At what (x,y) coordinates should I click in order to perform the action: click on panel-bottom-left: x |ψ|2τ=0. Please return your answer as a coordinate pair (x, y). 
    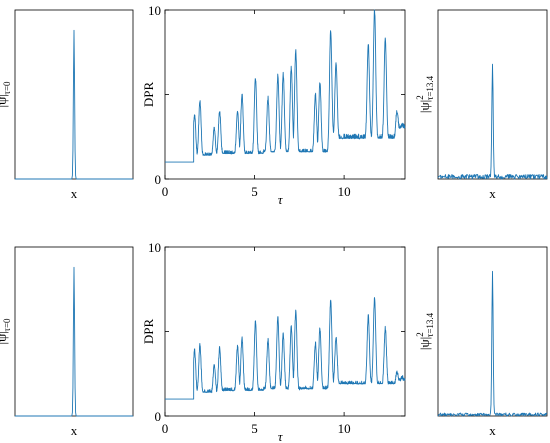
    Looking at the image, I should click on (67, 342).